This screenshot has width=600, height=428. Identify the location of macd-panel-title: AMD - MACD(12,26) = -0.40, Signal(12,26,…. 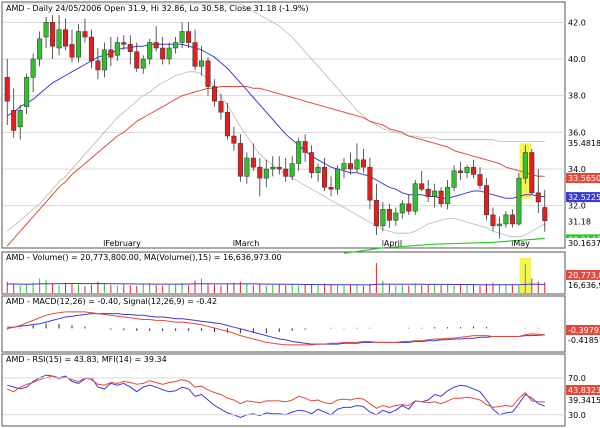
(111, 301).